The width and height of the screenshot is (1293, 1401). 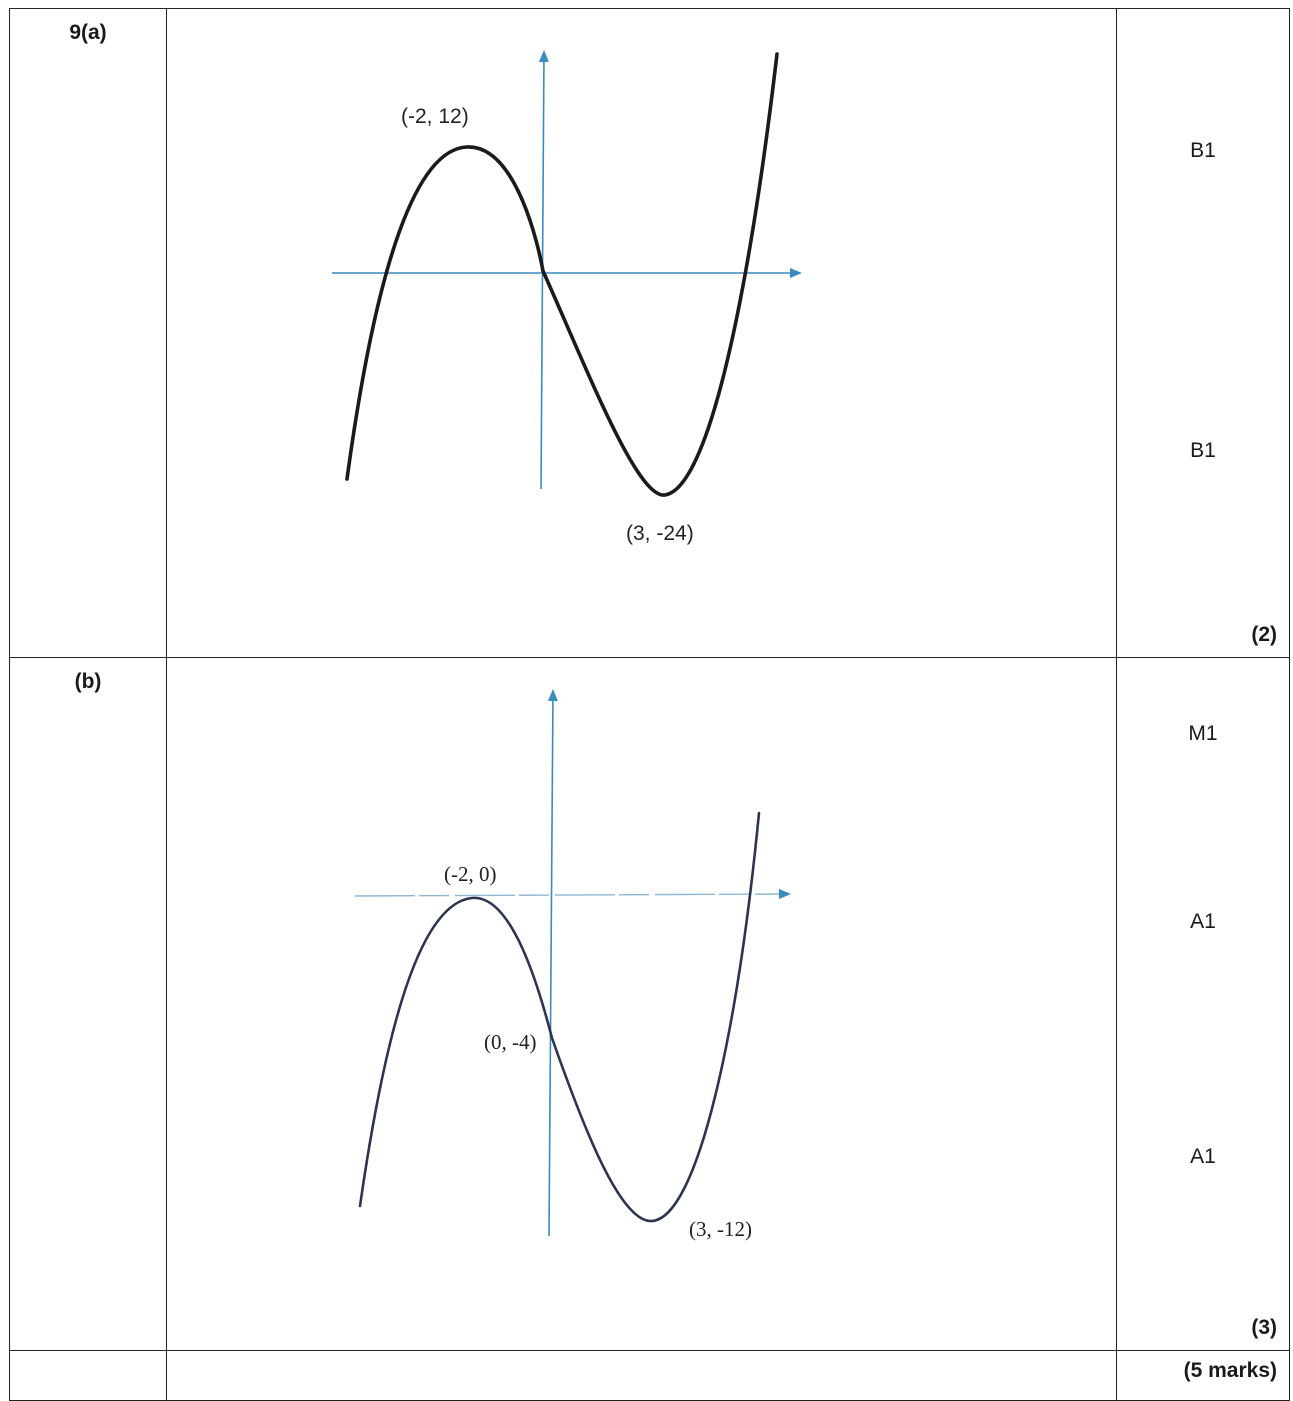 What do you see at coordinates (88, 32) in the screenshot?
I see `question-label-a: 9(a)` at bounding box center [88, 32].